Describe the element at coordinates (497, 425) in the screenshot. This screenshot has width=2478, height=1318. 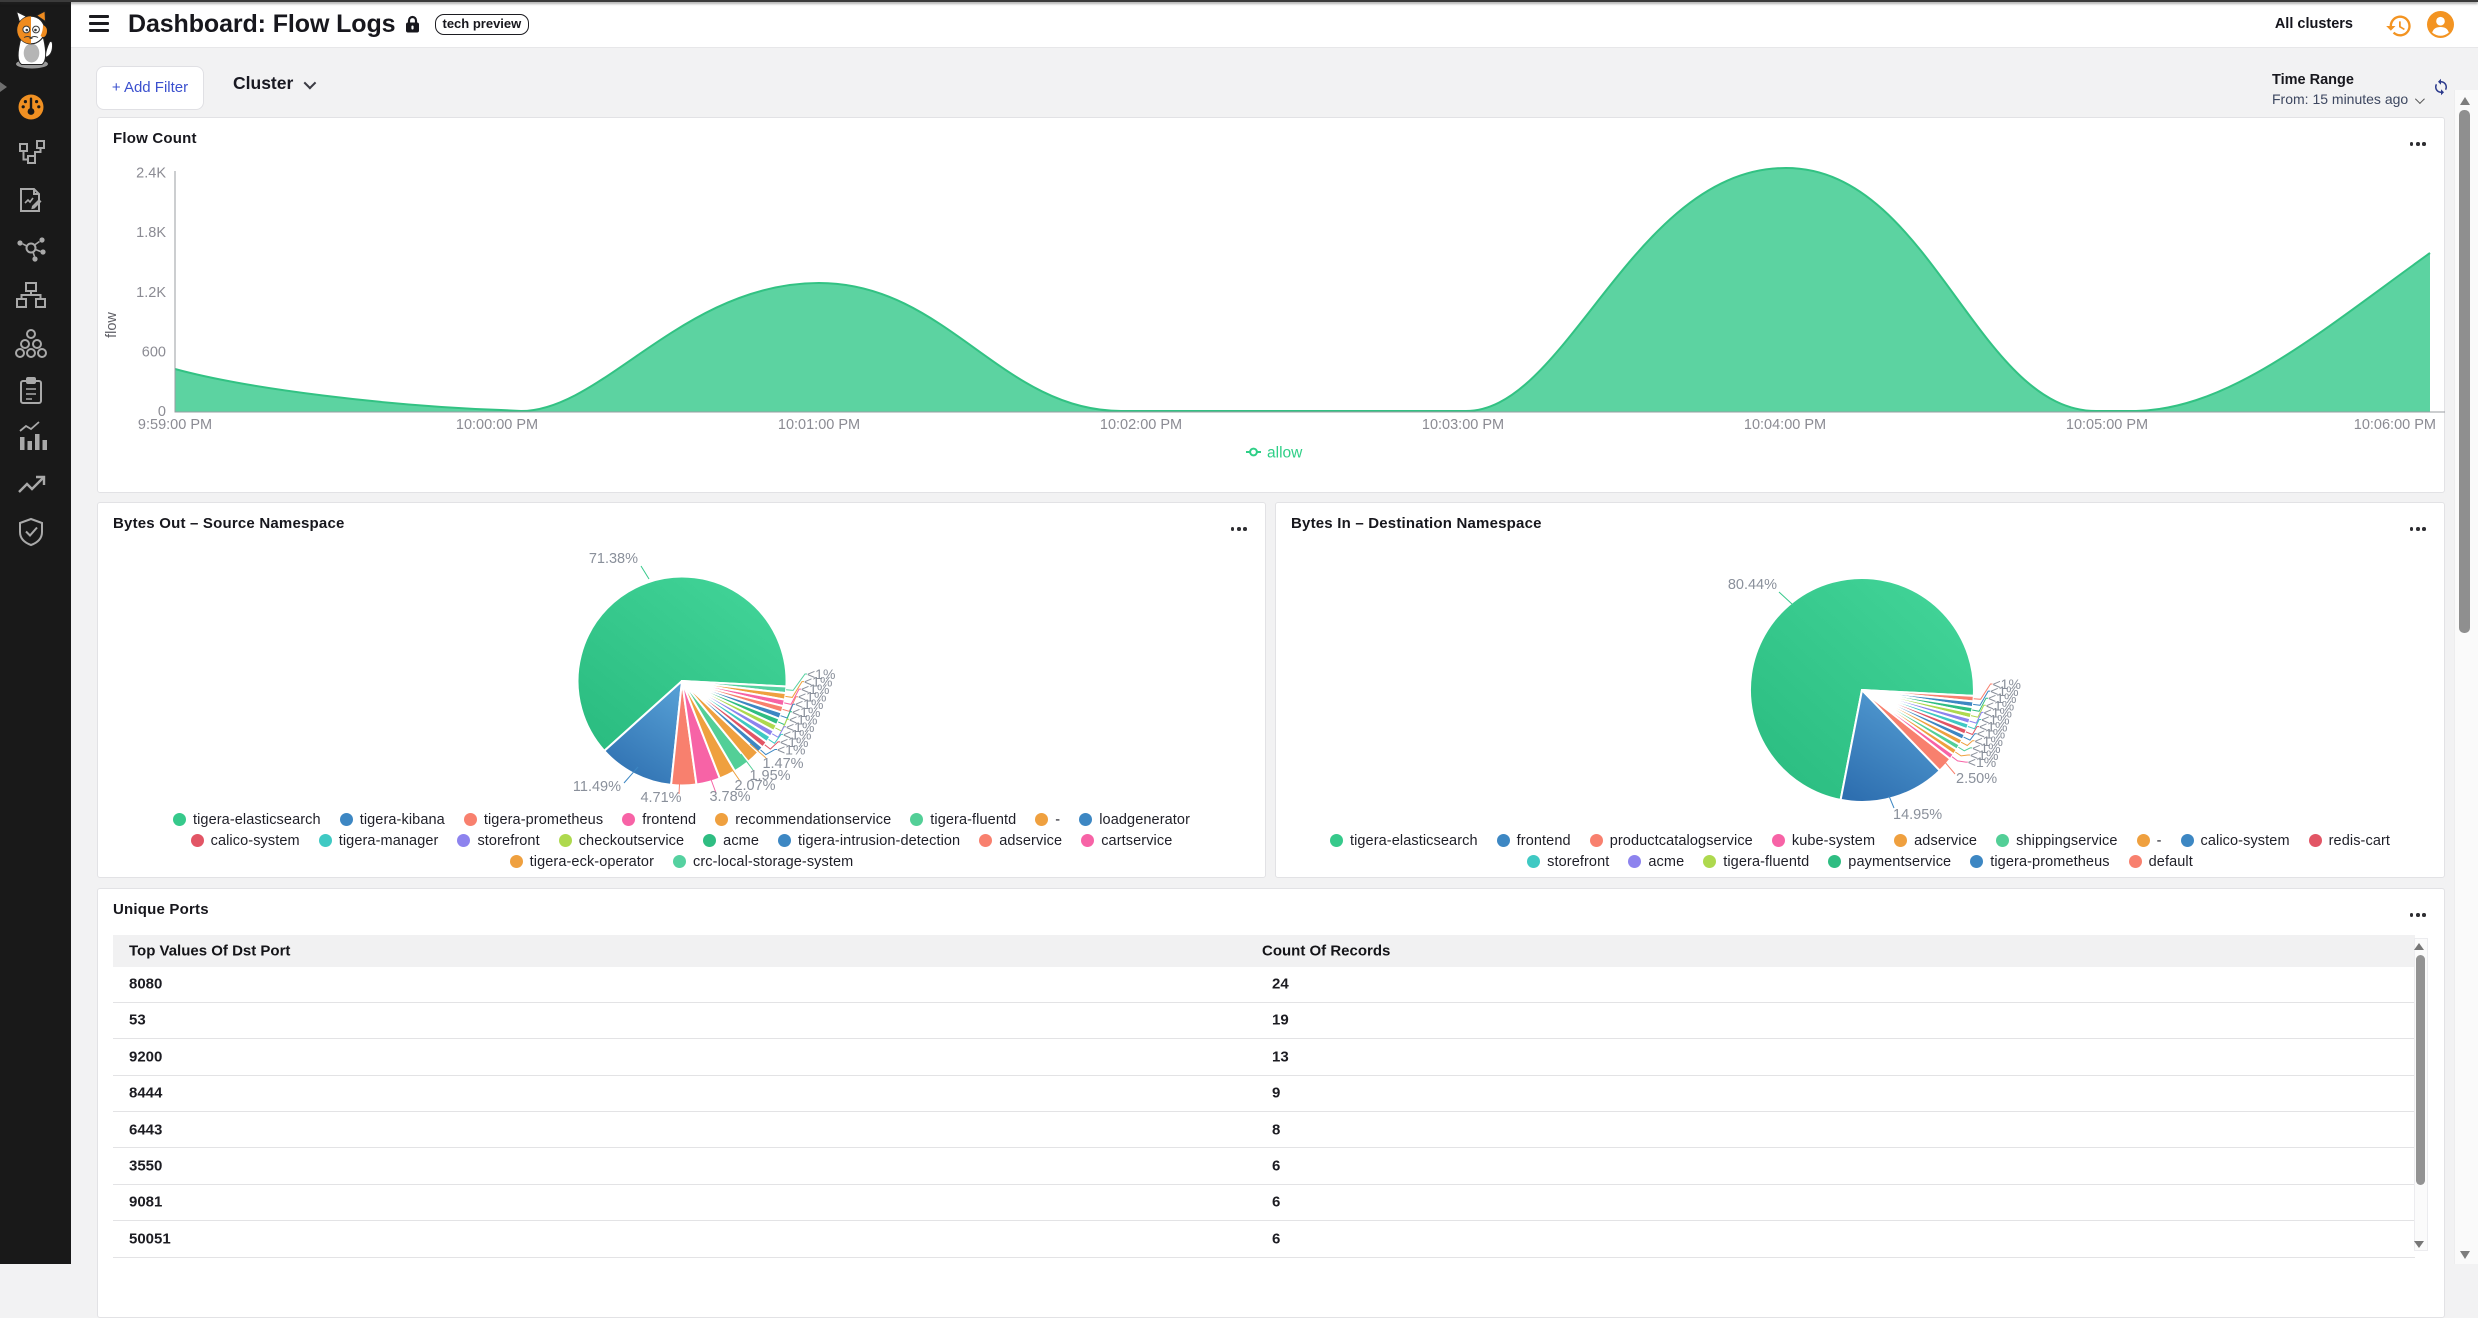
I see `svg-text: 10:00:00 PM` at that location.